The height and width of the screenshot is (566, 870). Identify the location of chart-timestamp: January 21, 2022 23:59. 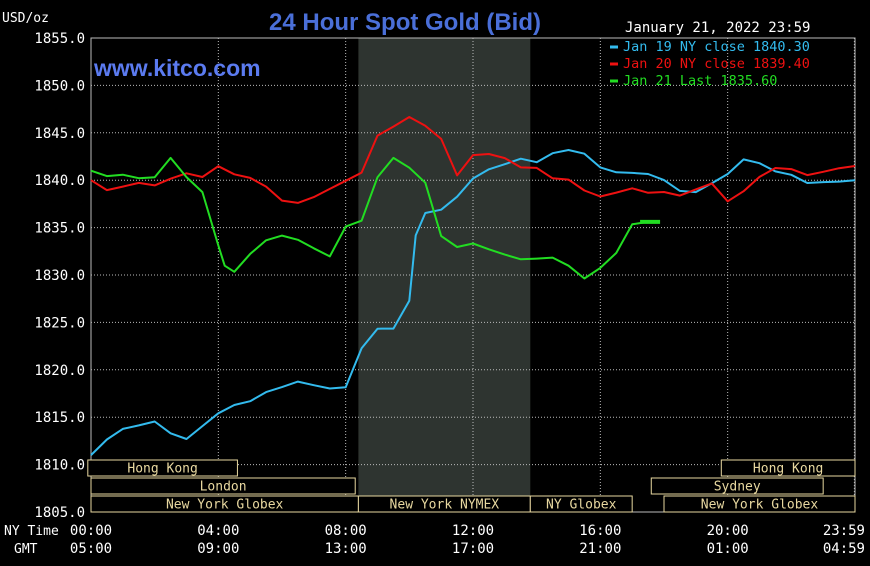
(717, 28).